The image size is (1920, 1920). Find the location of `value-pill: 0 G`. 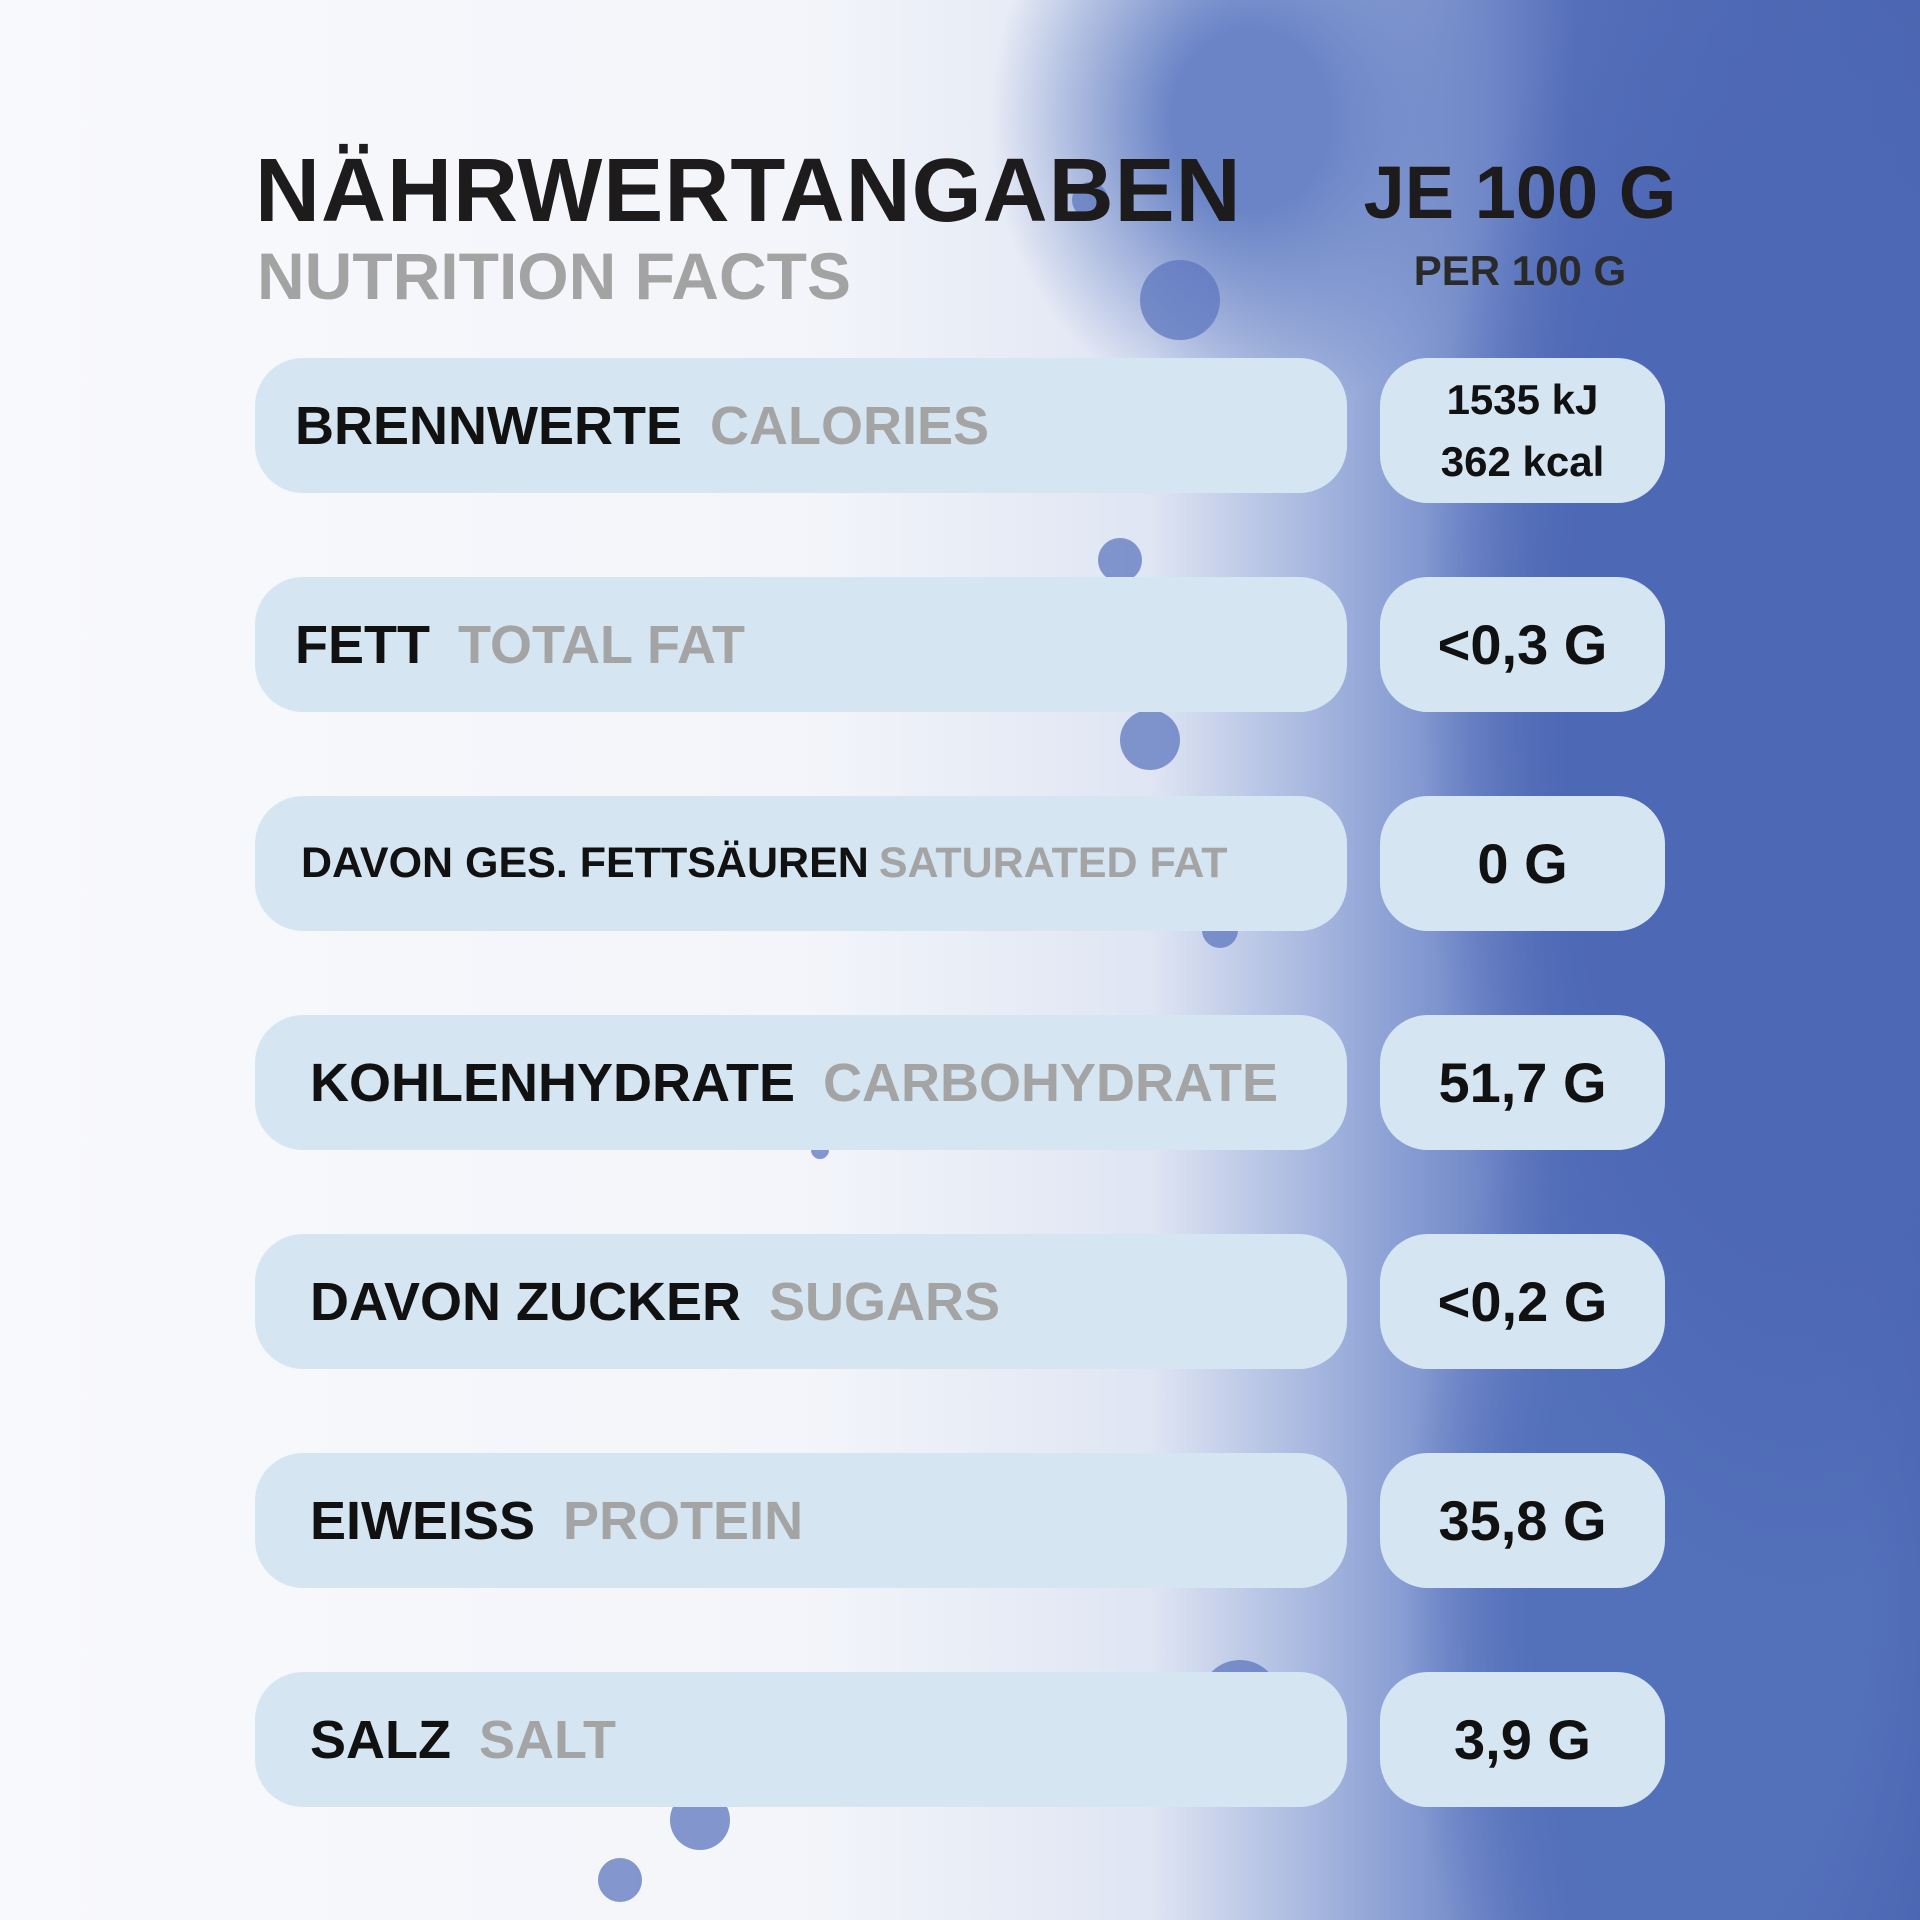

value-pill: 0 G is located at coordinates (1522, 863).